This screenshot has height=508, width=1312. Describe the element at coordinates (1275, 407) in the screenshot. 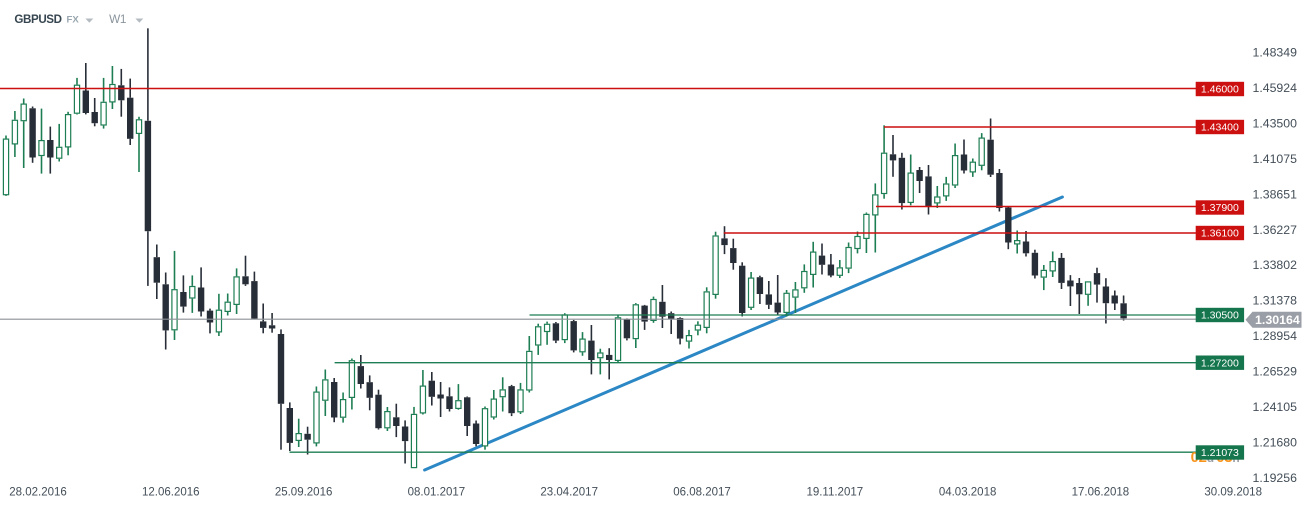

I see `svg-text: 1.24105` at that location.